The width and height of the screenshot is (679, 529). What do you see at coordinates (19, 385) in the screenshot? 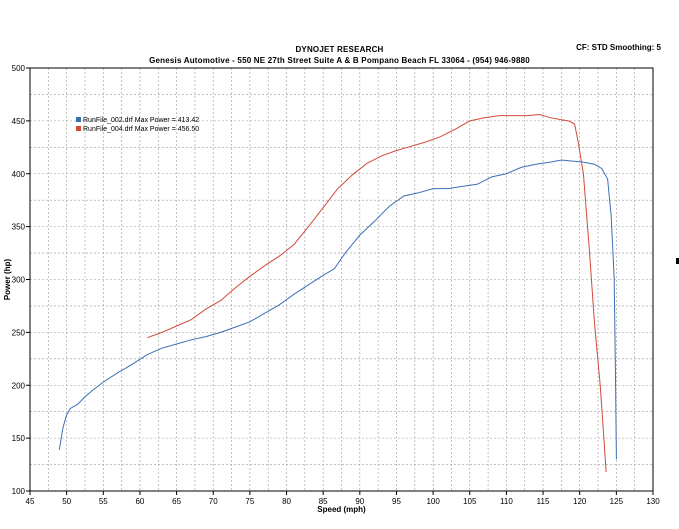
I see `y-tick-label: 200` at bounding box center [19, 385].